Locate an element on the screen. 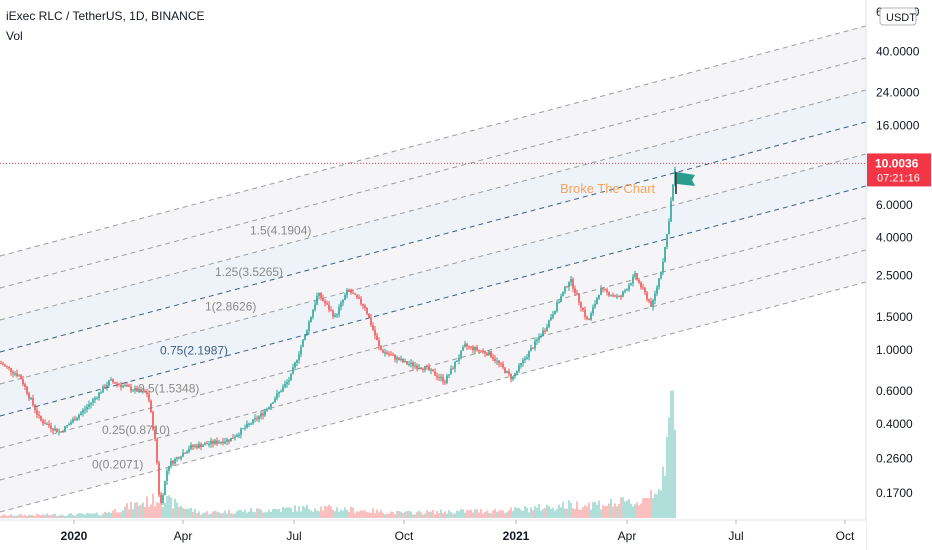 The width and height of the screenshot is (932, 550). last-price-tag is located at coordinates (899, 170).